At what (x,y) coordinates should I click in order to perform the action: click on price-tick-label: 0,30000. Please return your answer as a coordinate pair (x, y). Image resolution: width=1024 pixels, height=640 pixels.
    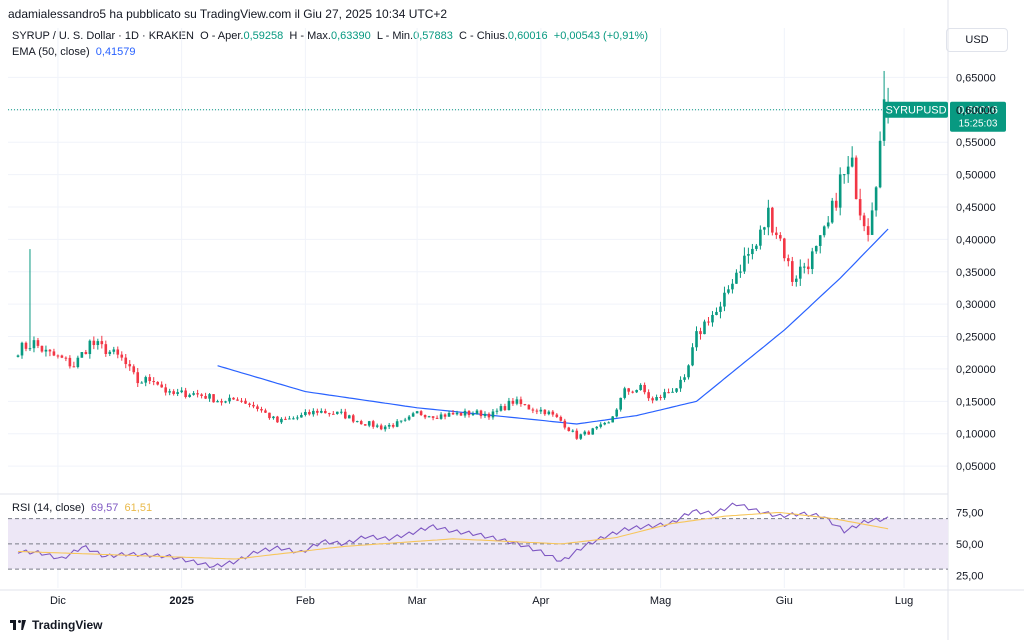
    Looking at the image, I should click on (976, 305).